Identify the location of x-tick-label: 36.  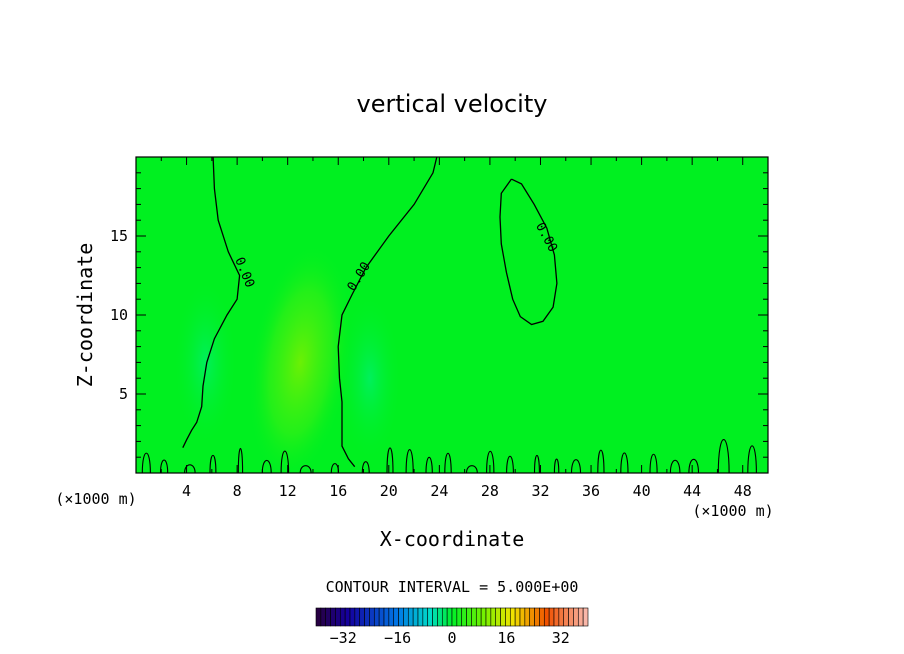
(591, 491).